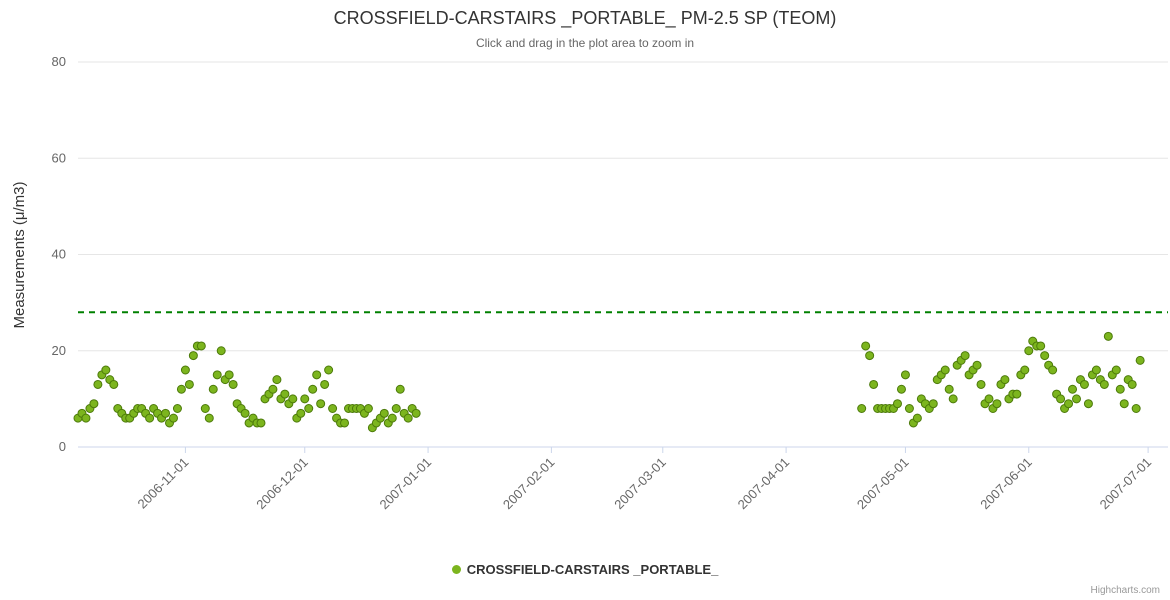 This screenshot has height=600, width=1170. I want to click on legend-item-series: CROSSFIELD-CARSTAIRS _PORTABLE_, so click(584, 569).